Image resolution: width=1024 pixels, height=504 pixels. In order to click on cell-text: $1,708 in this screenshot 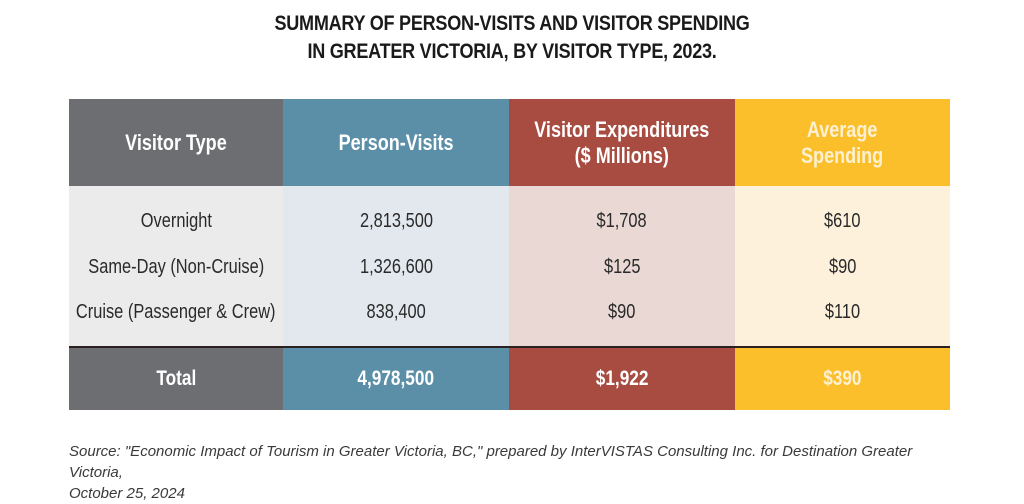, I will do `click(622, 220)`.